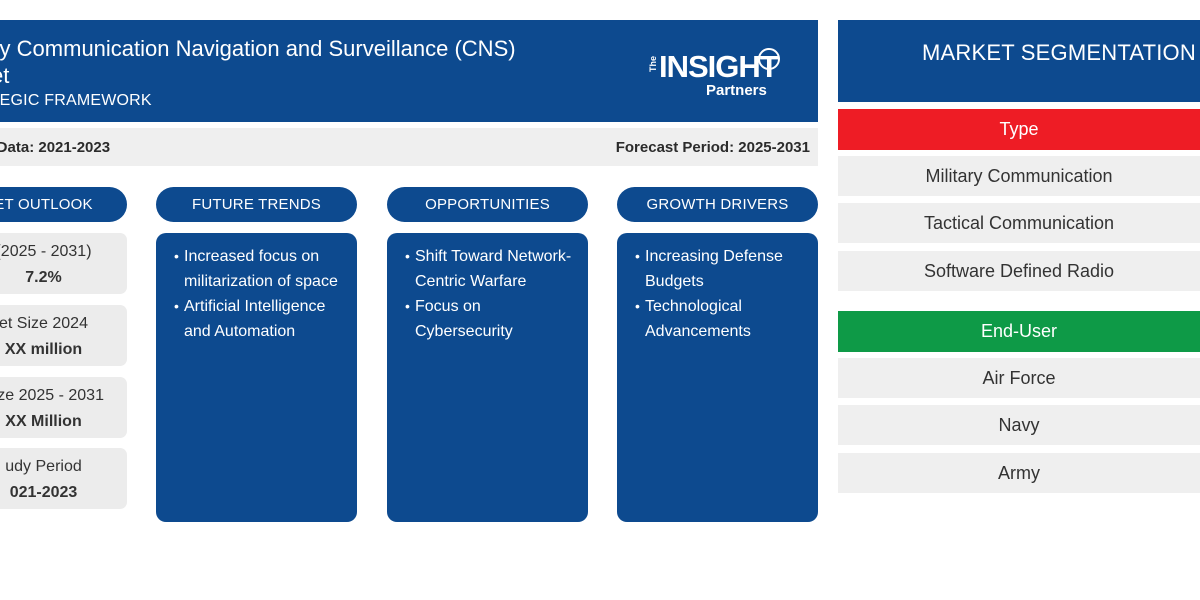  Describe the element at coordinates (52, 395) in the screenshot. I see `outlook-size-forecast-label: Size 2025 - 2031` at that location.